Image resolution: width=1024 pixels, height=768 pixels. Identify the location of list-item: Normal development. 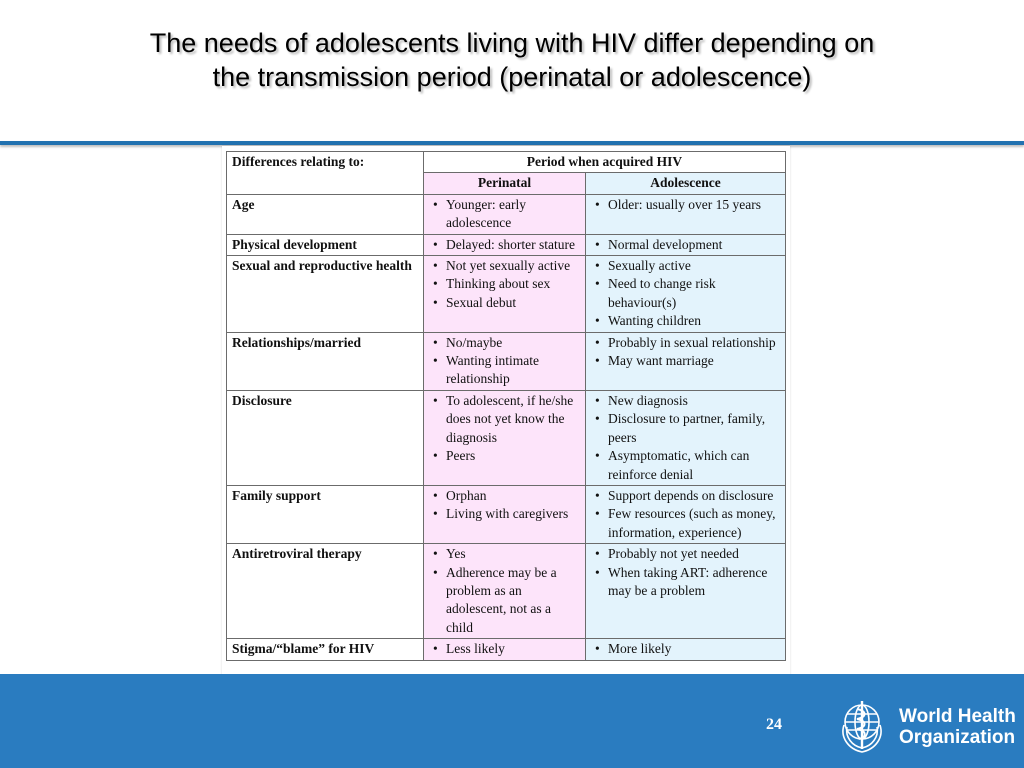
(687, 245).